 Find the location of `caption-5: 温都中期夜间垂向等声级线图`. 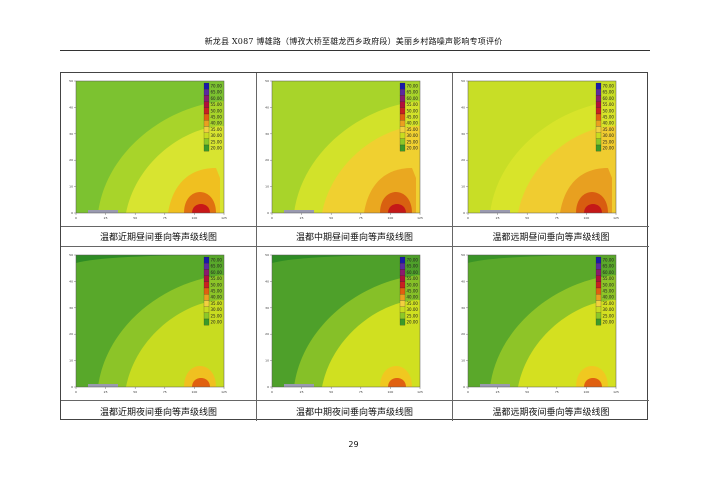

caption-5: 温都中期夜间垂向等声级线图 is located at coordinates (355, 411).